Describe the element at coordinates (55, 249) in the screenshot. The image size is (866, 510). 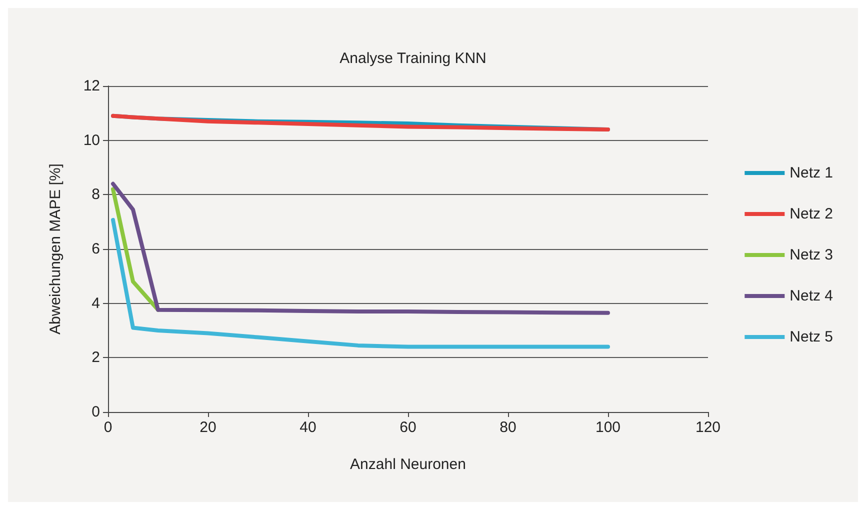
I see `y-axis-title: Abweichungen MAPE [%]` at that location.